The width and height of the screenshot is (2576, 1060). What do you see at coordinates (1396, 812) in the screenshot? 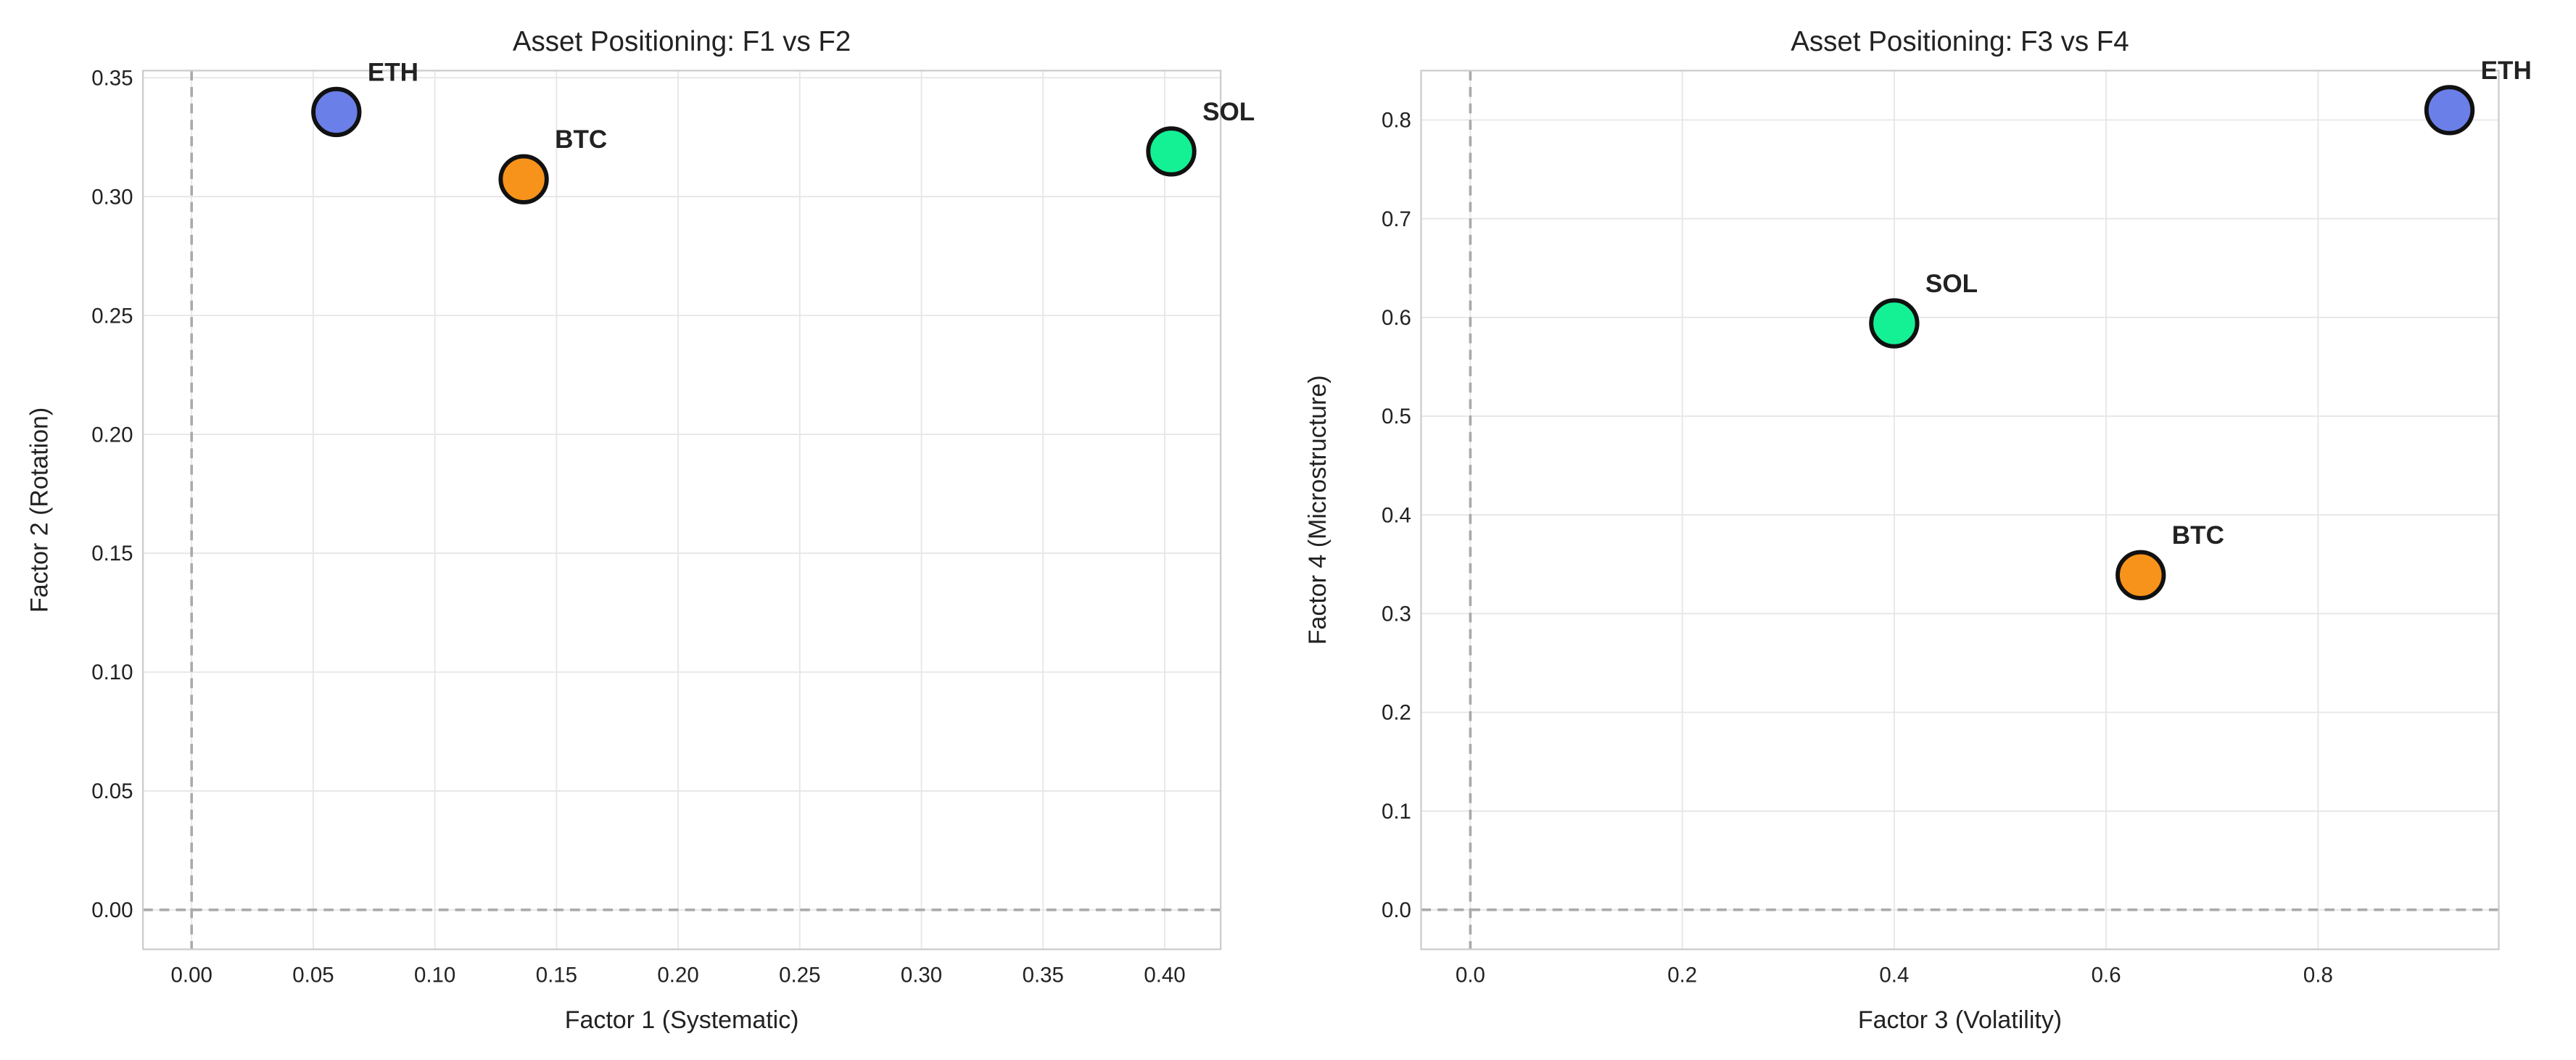
I see `y-tick-label: 0.1` at bounding box center [1396, 812].